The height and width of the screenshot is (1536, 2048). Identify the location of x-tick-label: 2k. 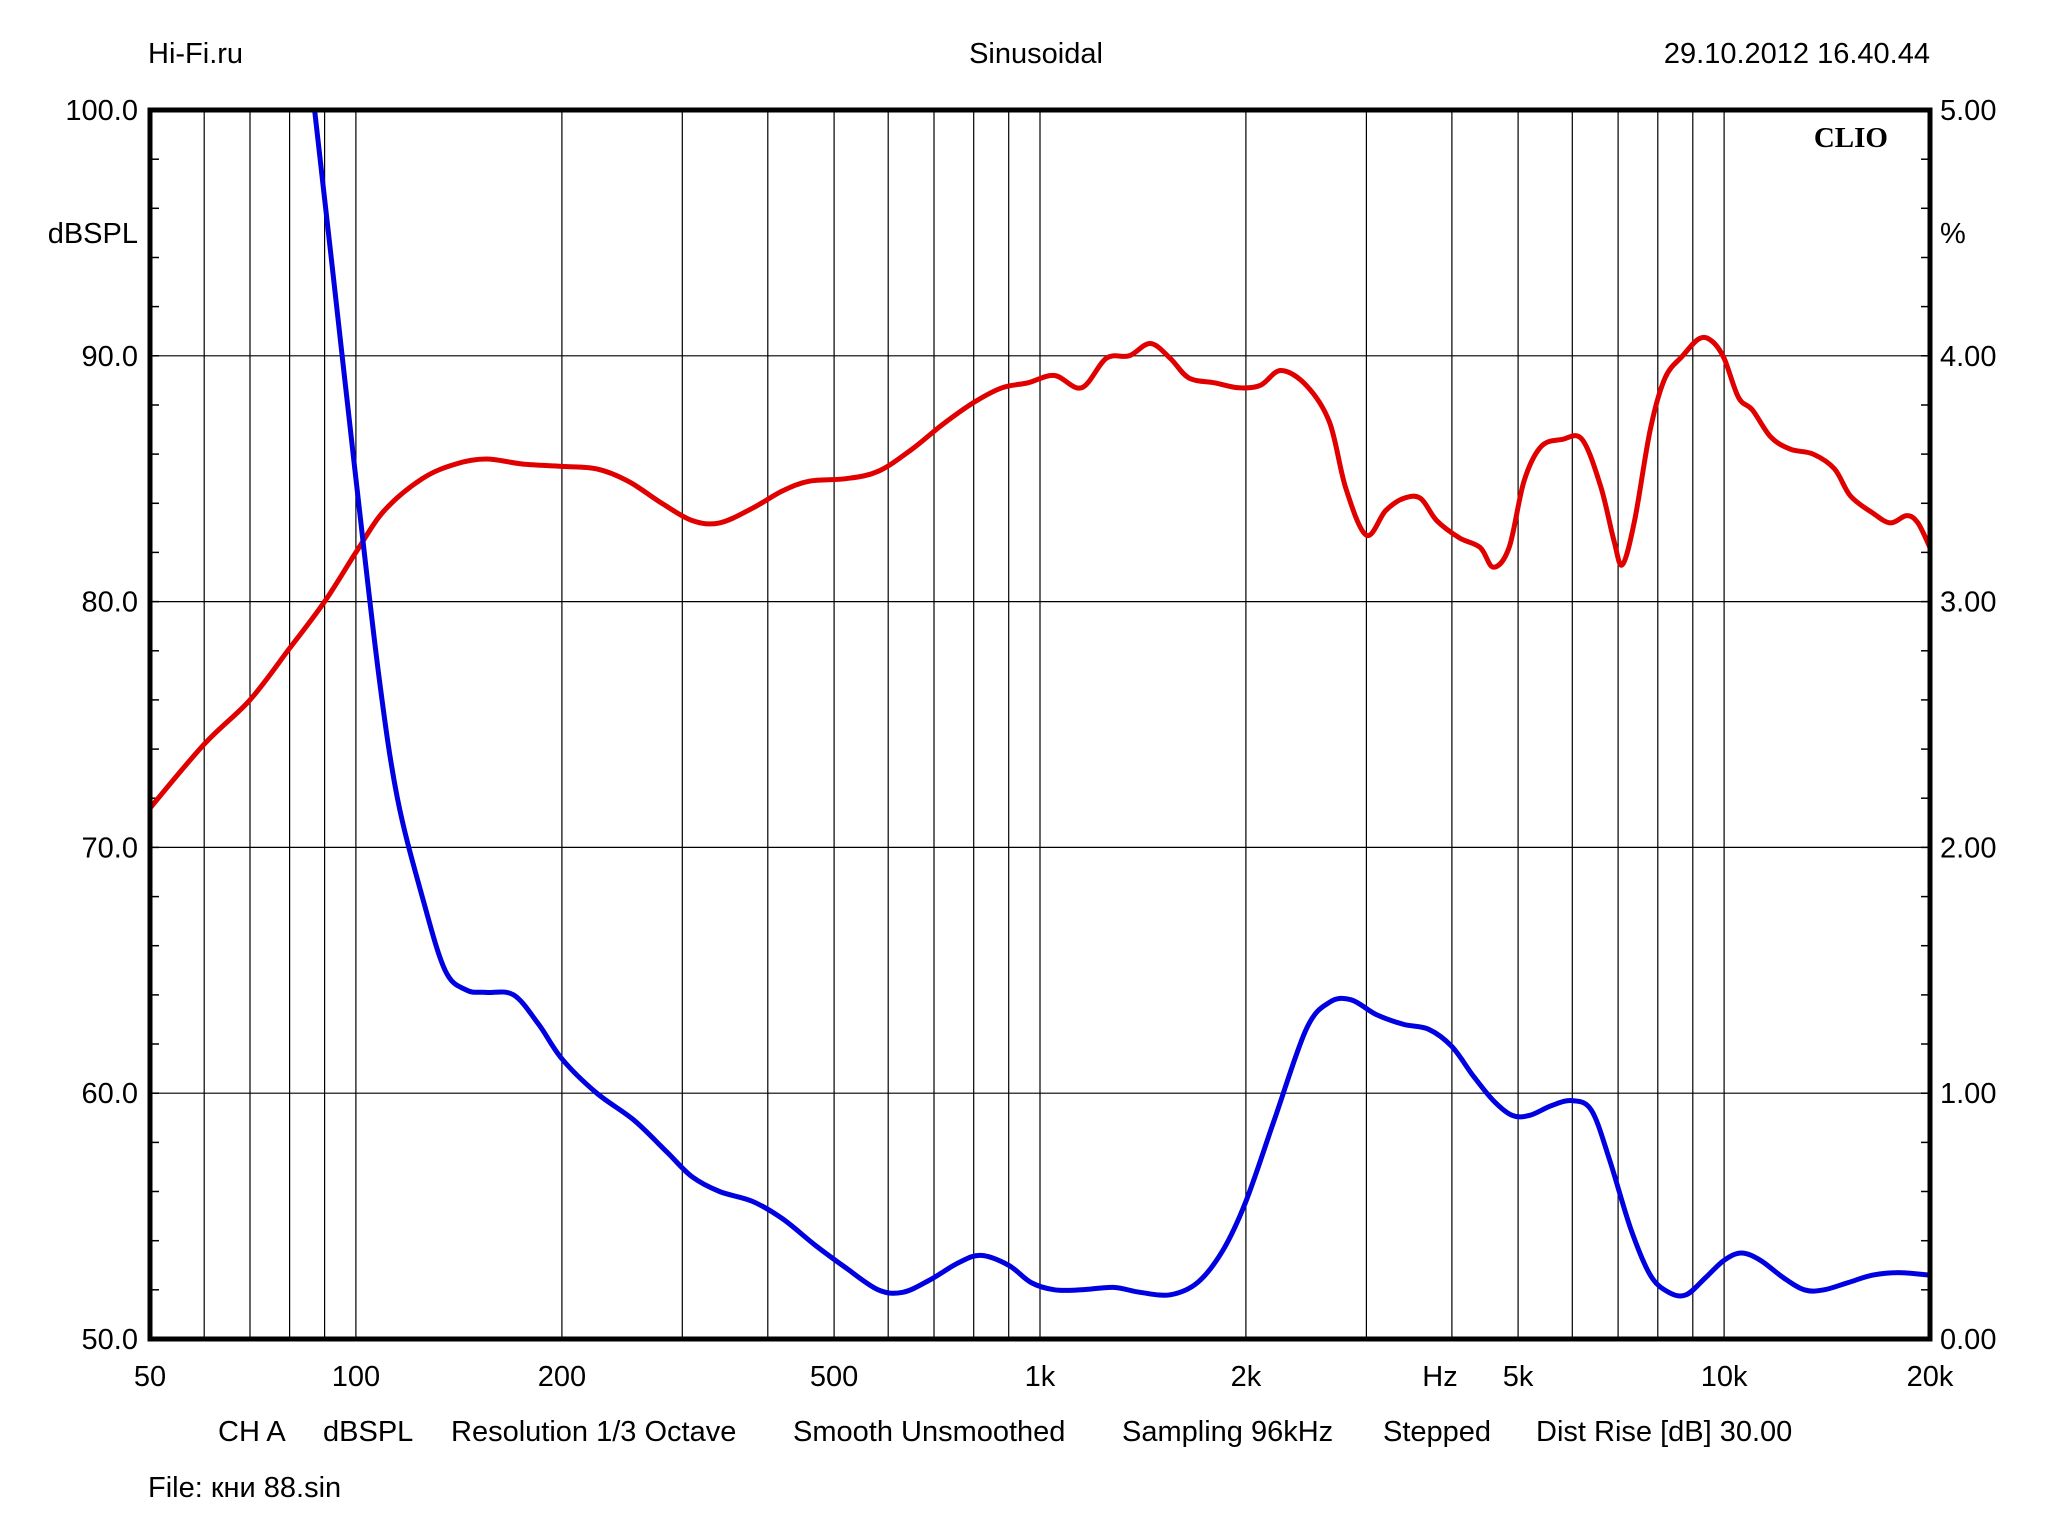
(1246, 1377).